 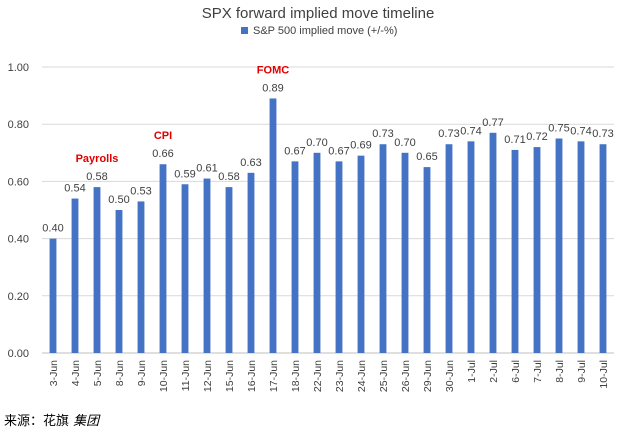 What do you see at coordinates (272, 88) in the screenshot?
I see `data-label: 0.89` at bounding box center [272, 88].